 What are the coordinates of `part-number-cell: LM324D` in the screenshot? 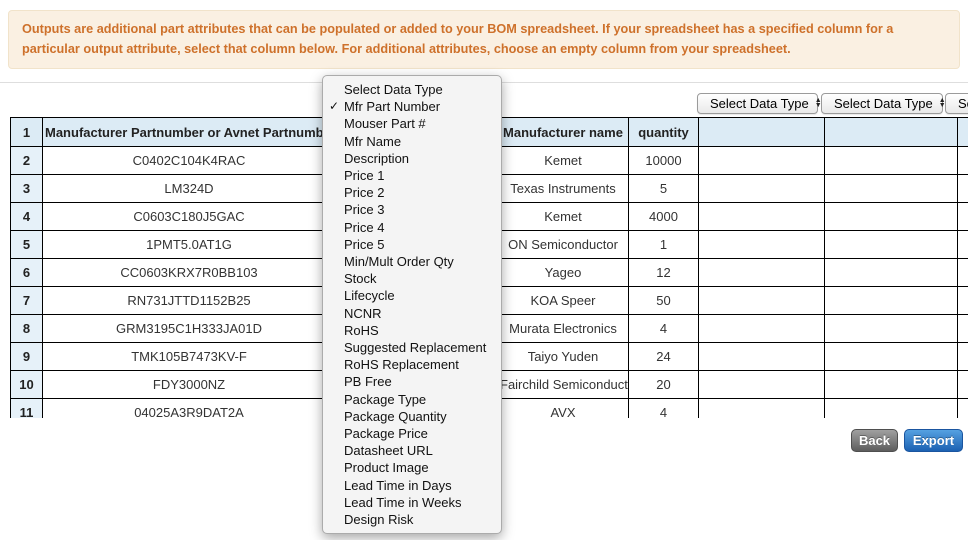 It's located at (189, 188).